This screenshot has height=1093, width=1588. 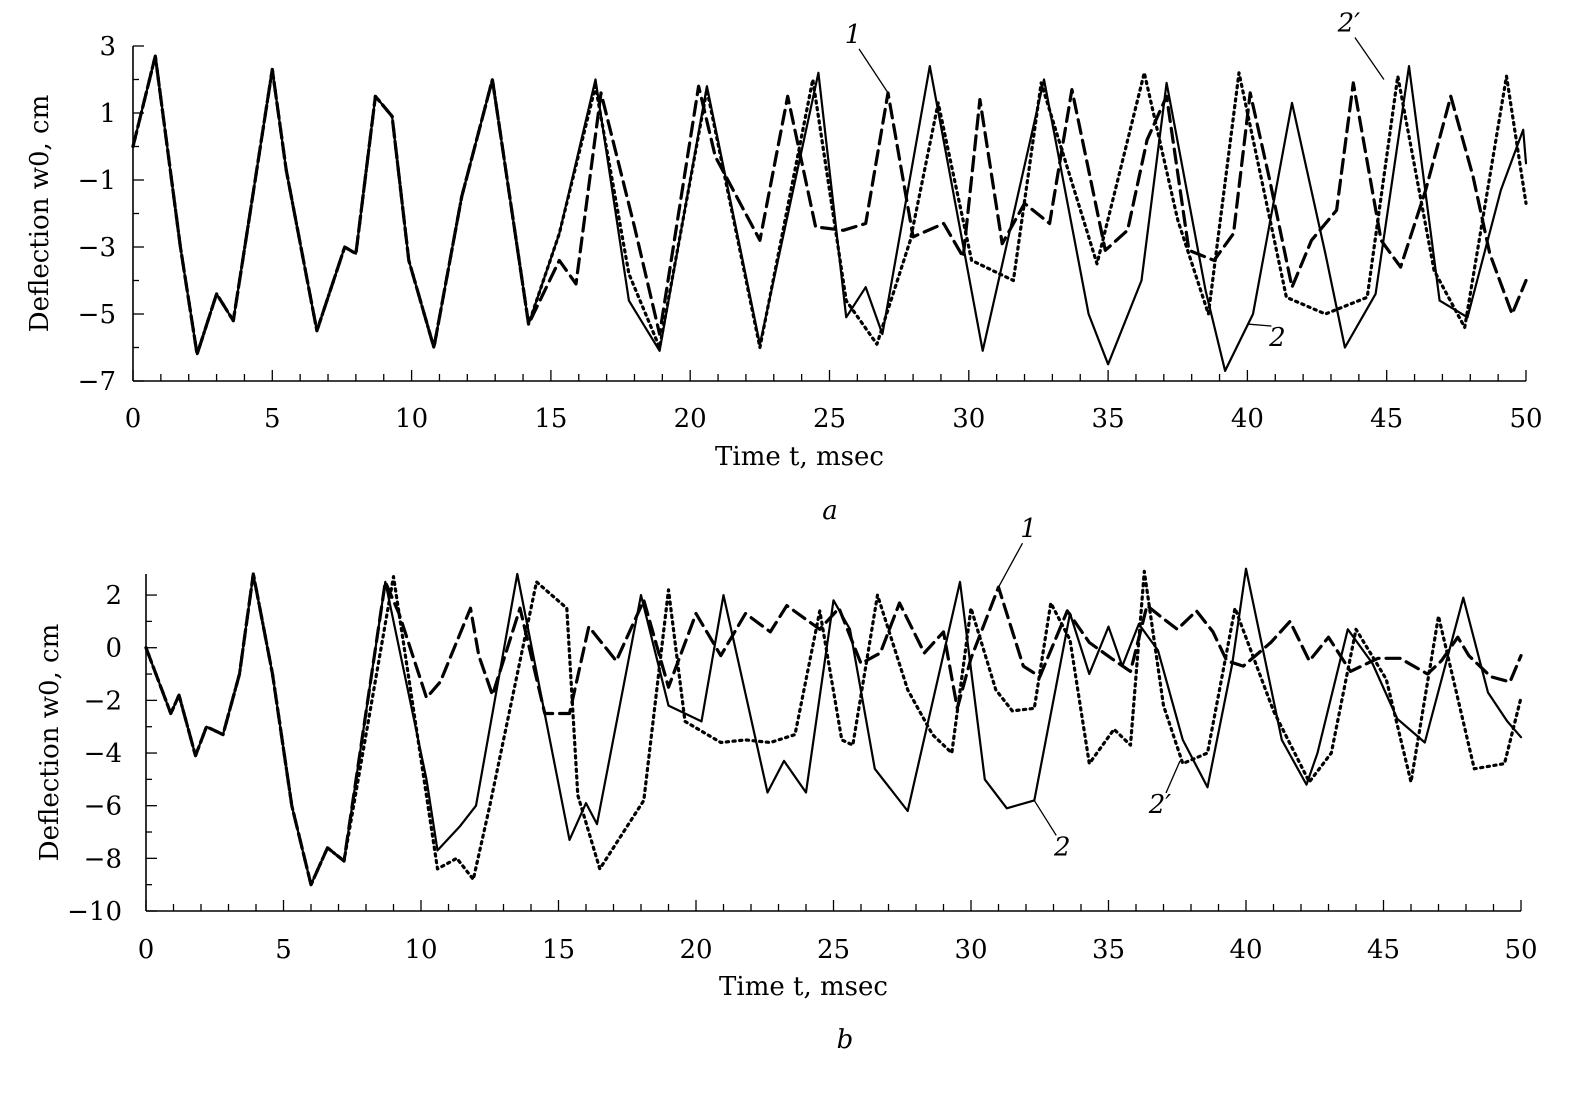 What do you see at coordinates (97, 382) in the screenshot?
I see `y-tick-label: −7` at bounding box center [97, 382].